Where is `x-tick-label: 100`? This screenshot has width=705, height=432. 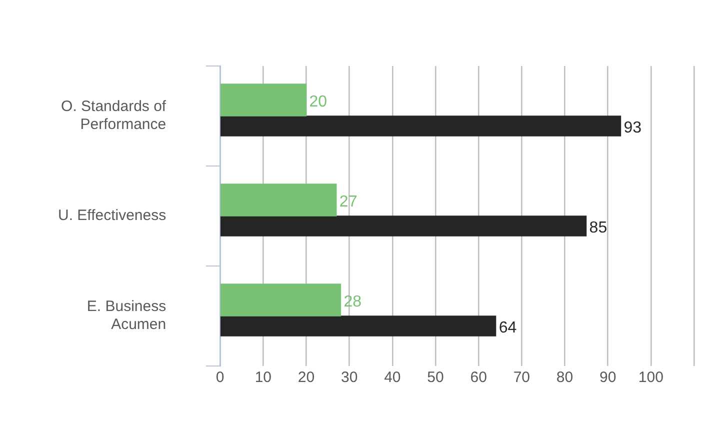
x-tick-label: 100 is located at coordinates (651, 377).